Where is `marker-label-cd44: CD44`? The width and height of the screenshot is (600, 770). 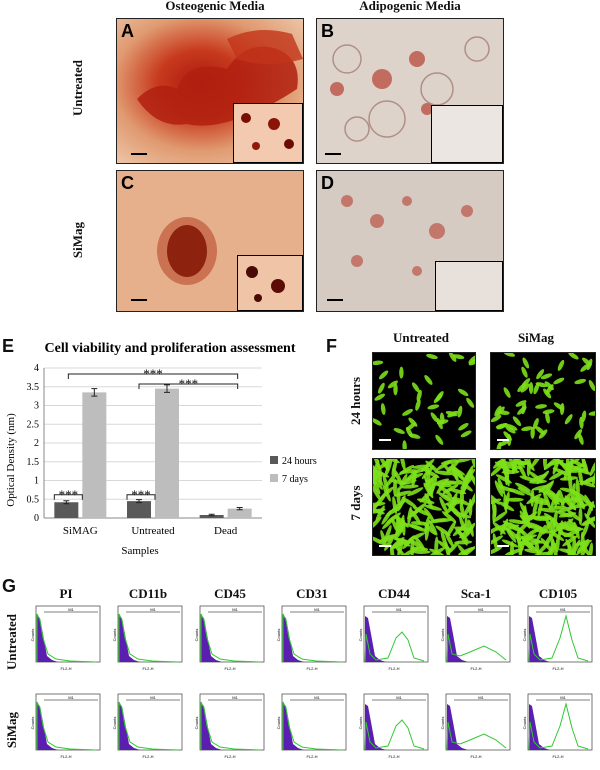 marker-label-cd44: CD44 is located at coordinates (394, 593).